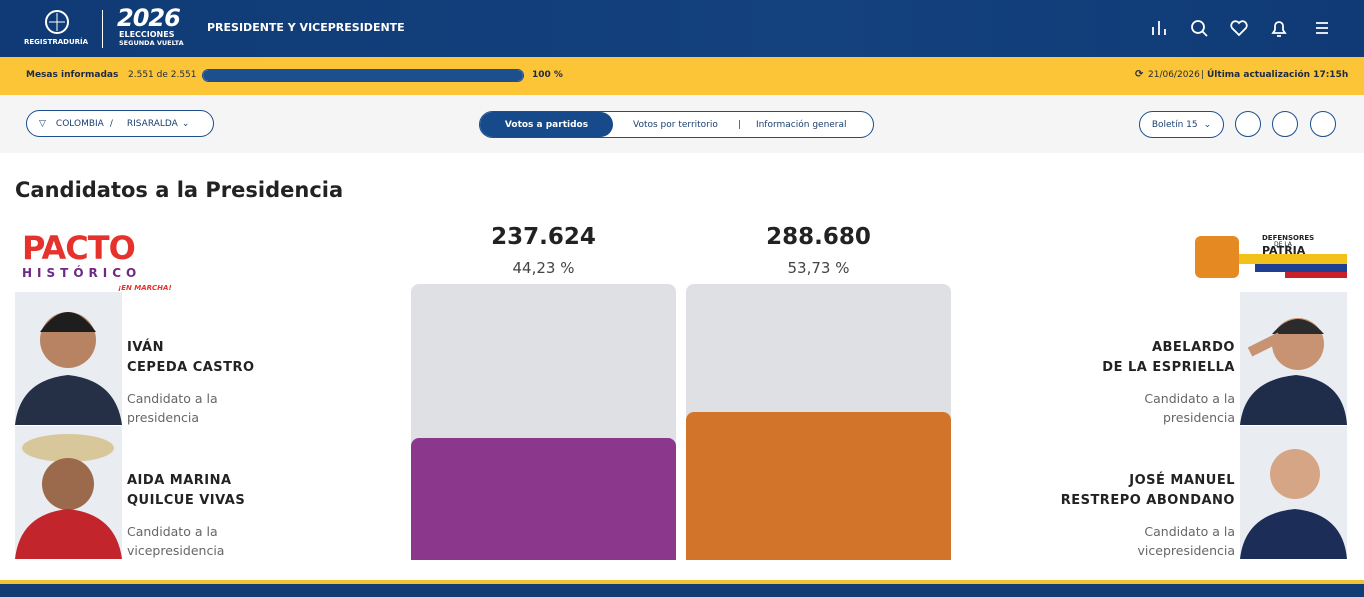 The image size is (1364, 597). Describe the element at coordinates (1283, 244) in the screenshot. I see `party-logo-text: DE LA` at that location.